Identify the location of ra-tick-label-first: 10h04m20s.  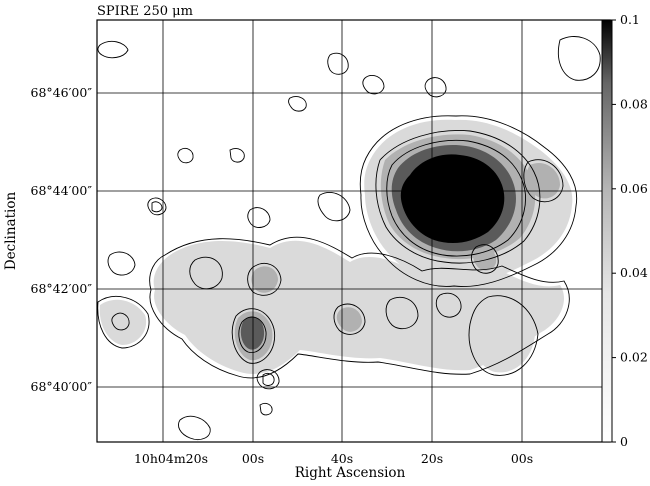
(171, 458).